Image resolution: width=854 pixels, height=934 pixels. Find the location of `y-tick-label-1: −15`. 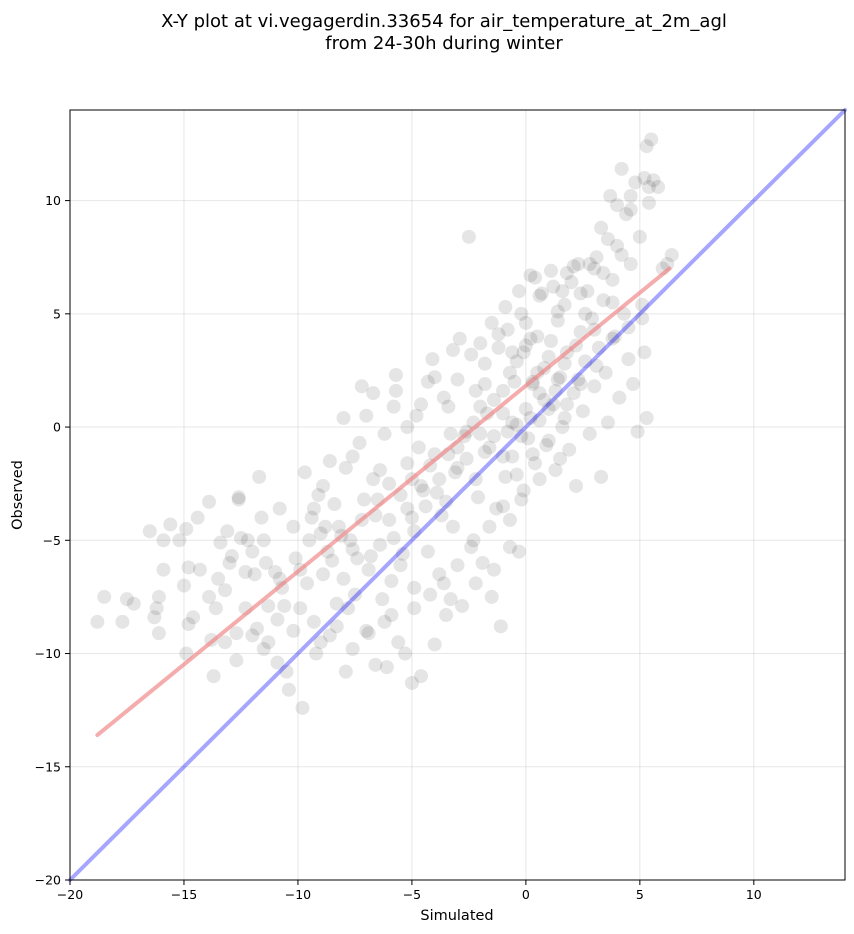

y-tick-label-1: −15 is located at coordinates (48, 766).